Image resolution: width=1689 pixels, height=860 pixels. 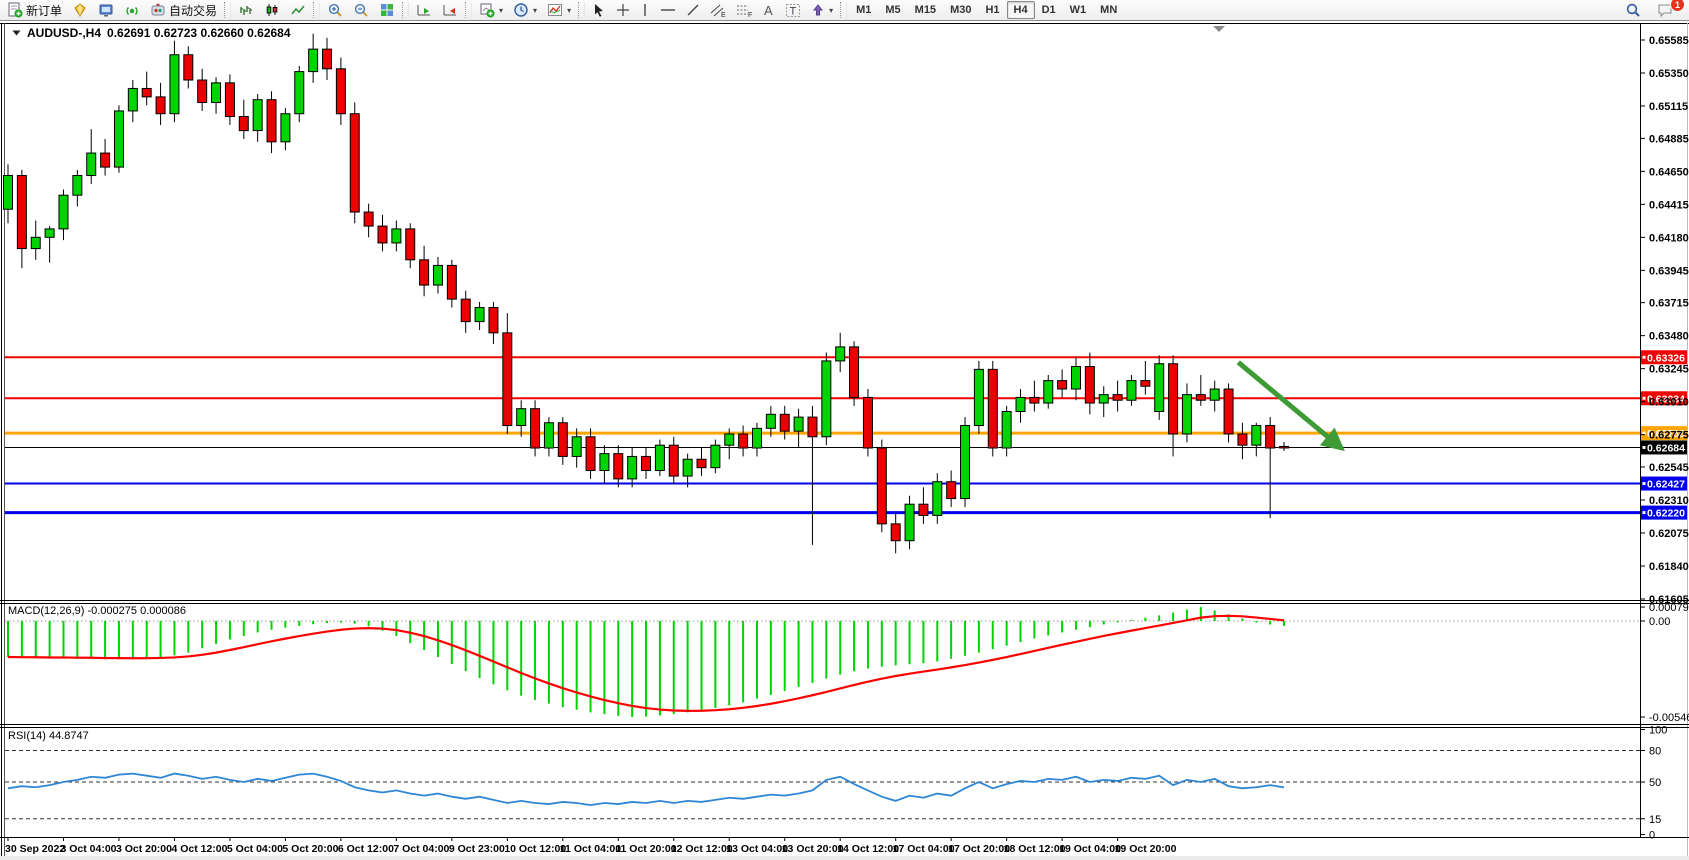 What do you see at coordinates (1669, 370) in the screenshot?
I see `svg-text: 0.63245` at bounding box center [1669, 370].